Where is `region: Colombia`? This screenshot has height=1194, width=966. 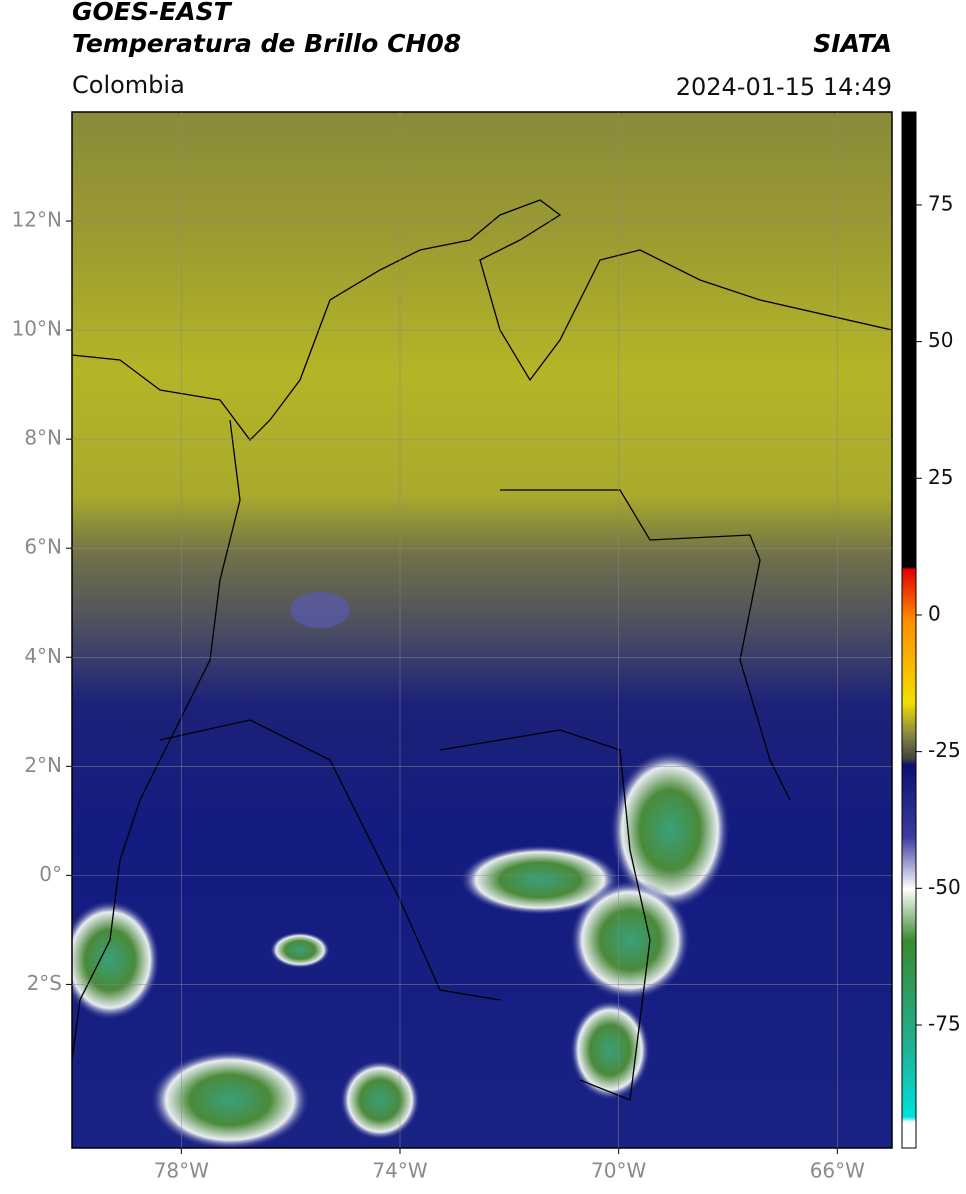
region: Colombia is located at coordinates (128, 85).